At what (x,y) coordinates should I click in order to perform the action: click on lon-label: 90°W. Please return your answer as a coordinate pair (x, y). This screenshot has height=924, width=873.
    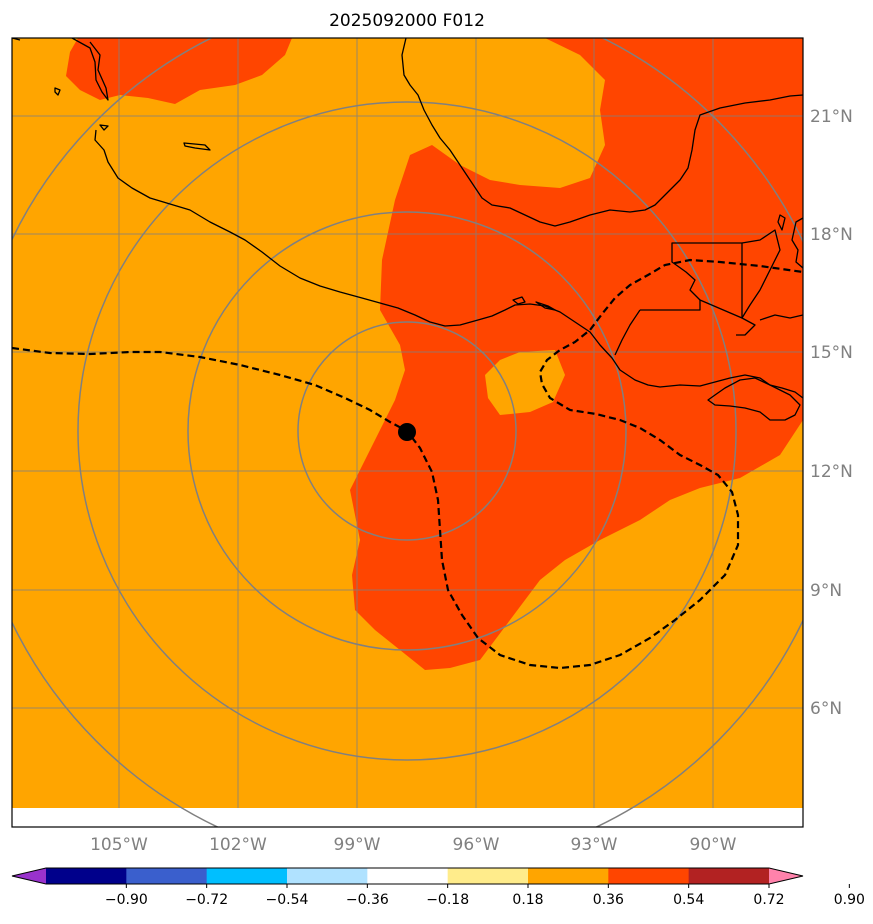
    Looking at the image, I should click on (713, 845).